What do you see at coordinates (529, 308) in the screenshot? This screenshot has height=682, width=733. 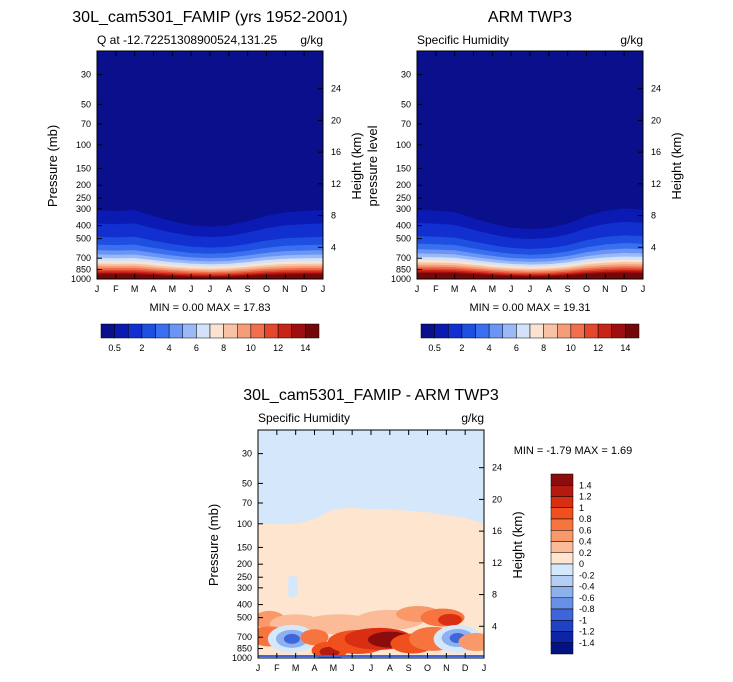 I see `panel-obs-stats: MIN = 0.00 MAX = 19.31` at bounding box center [529, 308].